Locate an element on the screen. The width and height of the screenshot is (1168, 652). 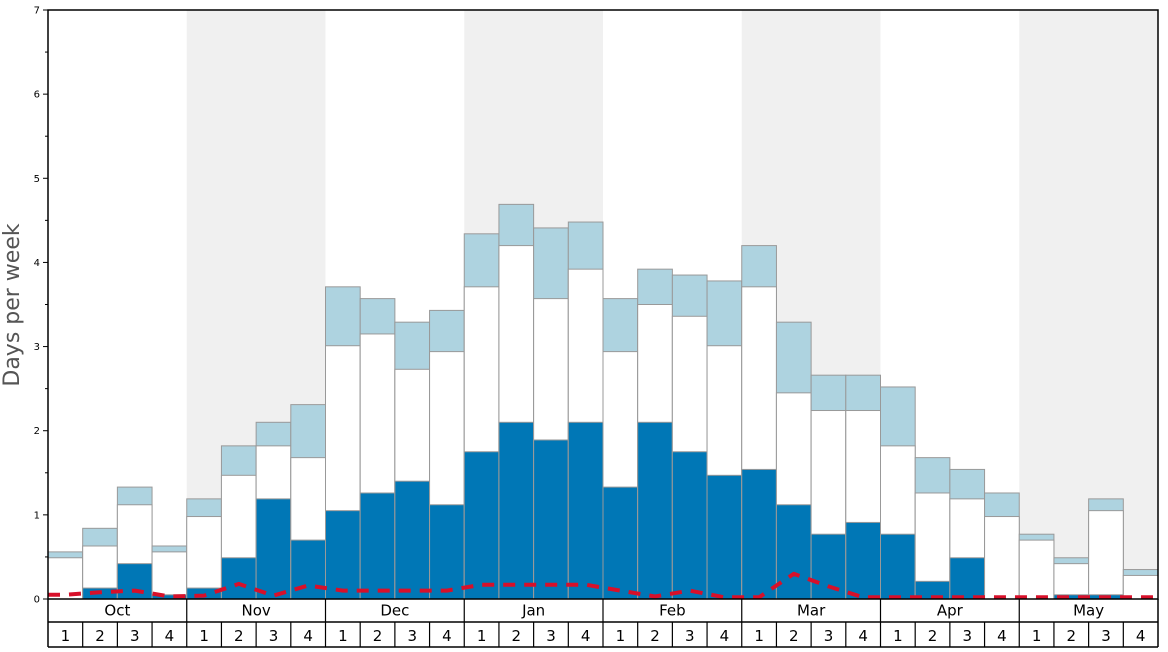
week-label-6: 3 is located at coordinates (274, 636).